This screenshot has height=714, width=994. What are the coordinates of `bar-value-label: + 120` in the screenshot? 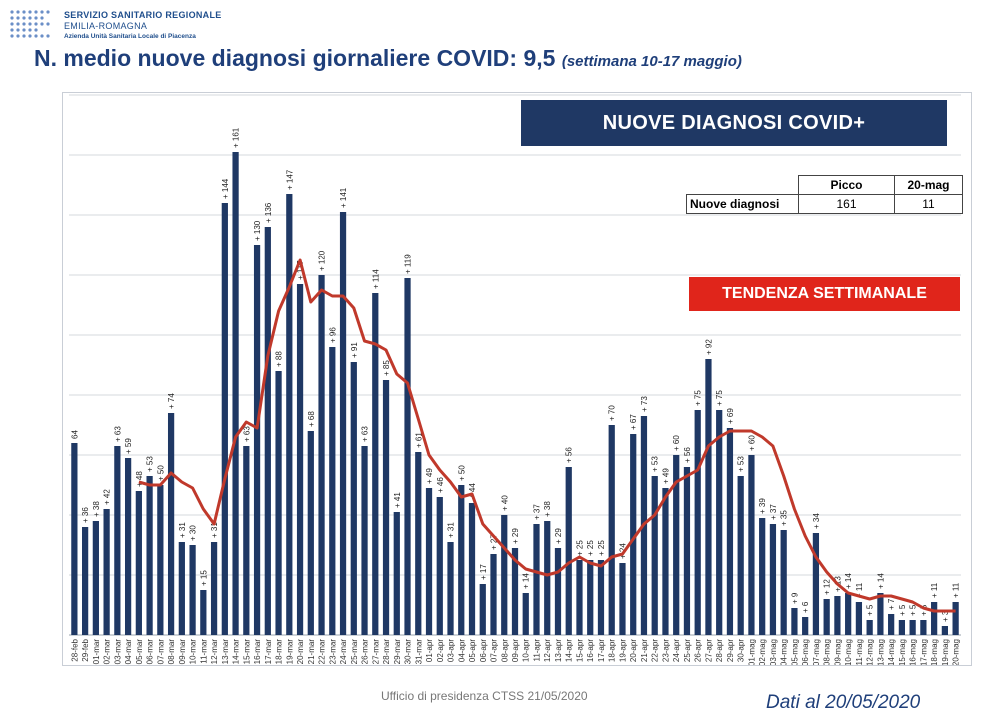 It's located at (322, 260).